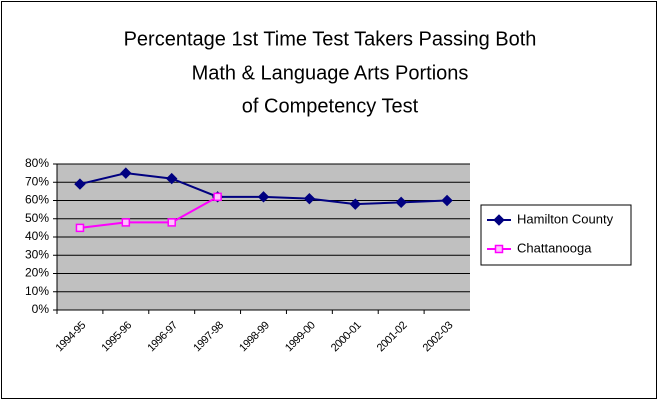 The height and width of the screenshot is (400, 658). What do you see at coordinates (149, 212) in the screenshot?
I see `series-line` at bounding box center [149, 212].